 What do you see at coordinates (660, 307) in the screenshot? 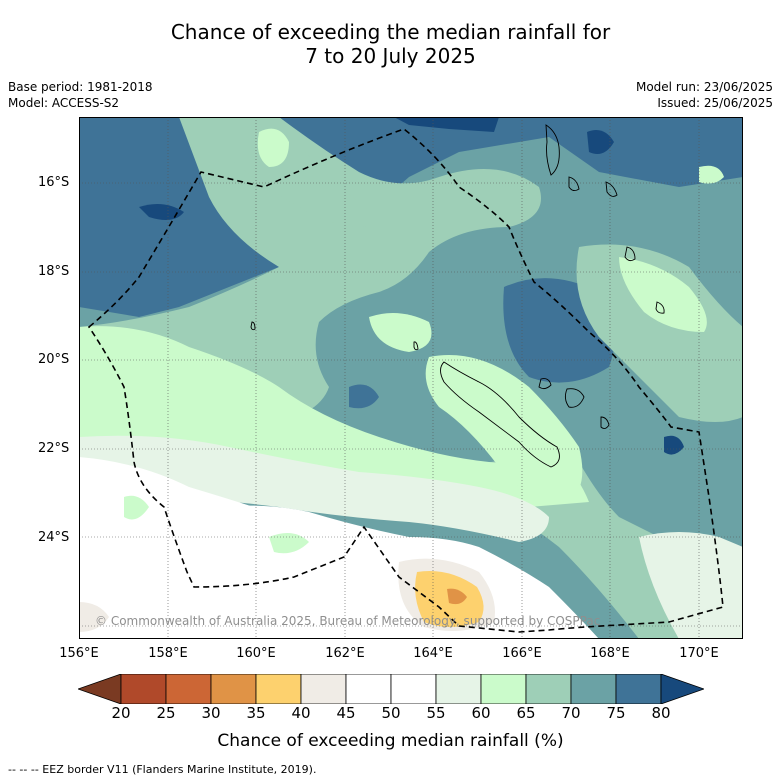
I see `island-aneityum` at bounding box center [660, 307].